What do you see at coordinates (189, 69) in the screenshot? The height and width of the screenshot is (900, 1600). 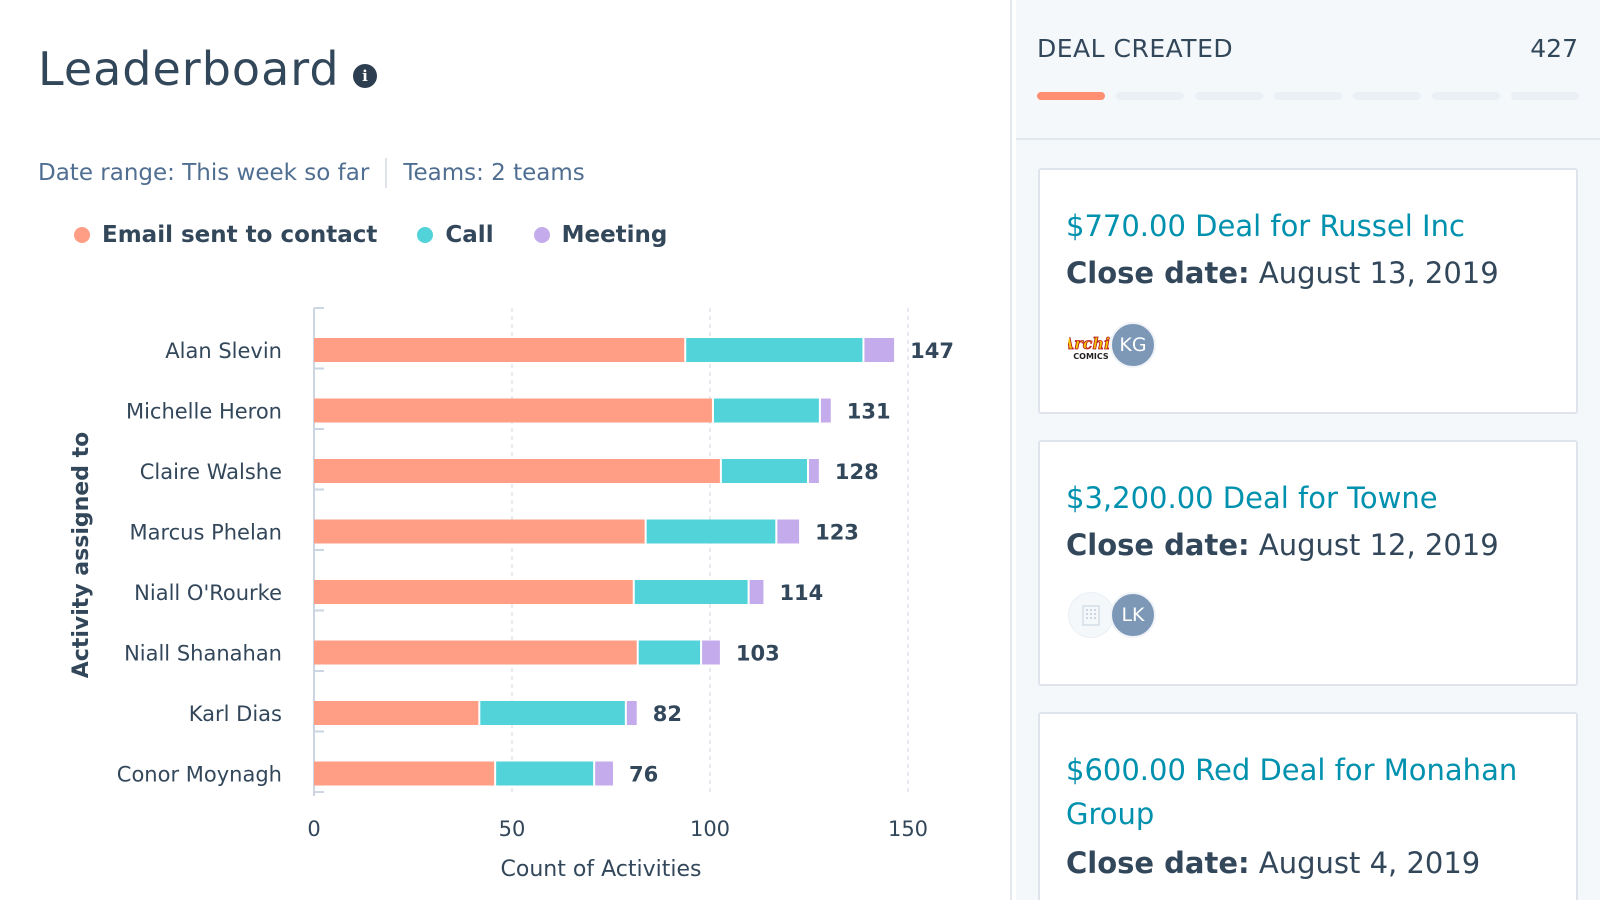 I see `leaderboard-title: Leaderboard` at bounding box center [189, 69].